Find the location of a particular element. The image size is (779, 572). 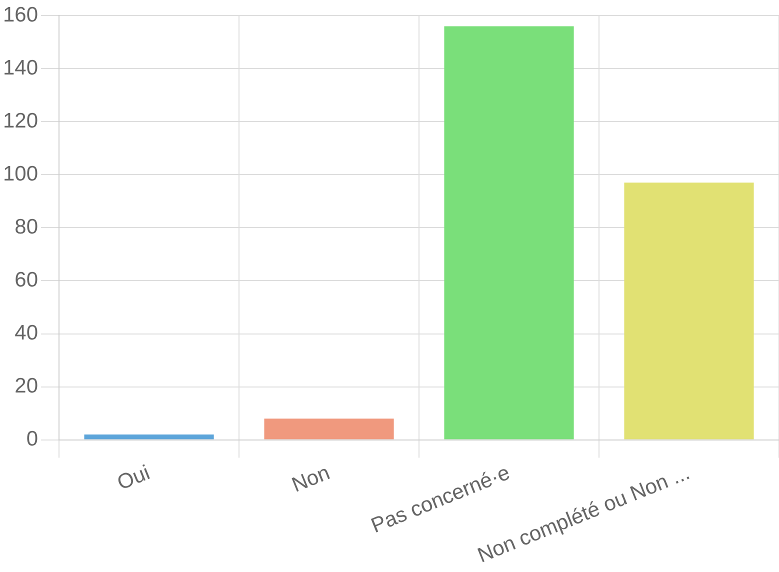

y-tick-label: 140 is located at coordinates (20, 68).